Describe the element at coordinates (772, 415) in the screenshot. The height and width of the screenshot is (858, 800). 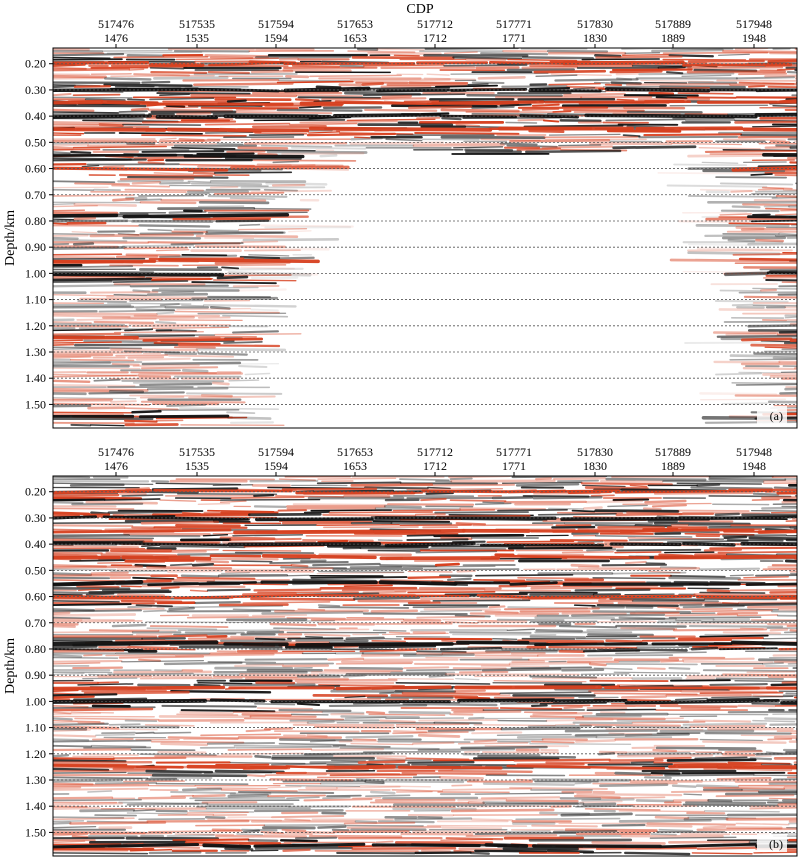
I see `panel-label-backdrop` at that location.